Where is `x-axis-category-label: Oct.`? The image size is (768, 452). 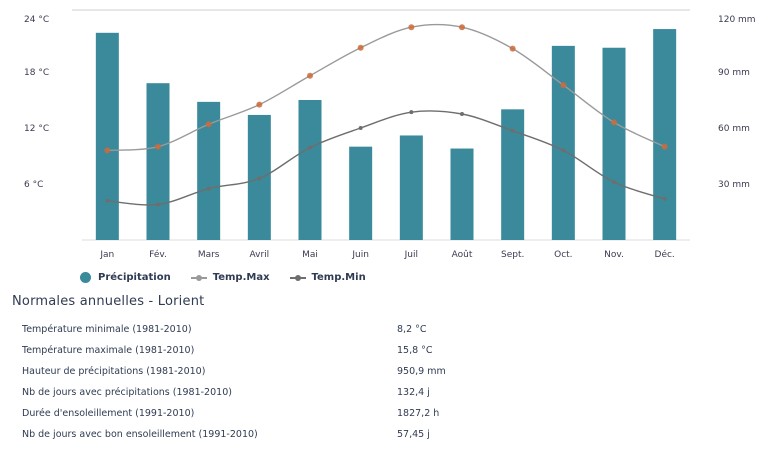 x-axis-category-label: Oct. is located at coordinates (563, 255).